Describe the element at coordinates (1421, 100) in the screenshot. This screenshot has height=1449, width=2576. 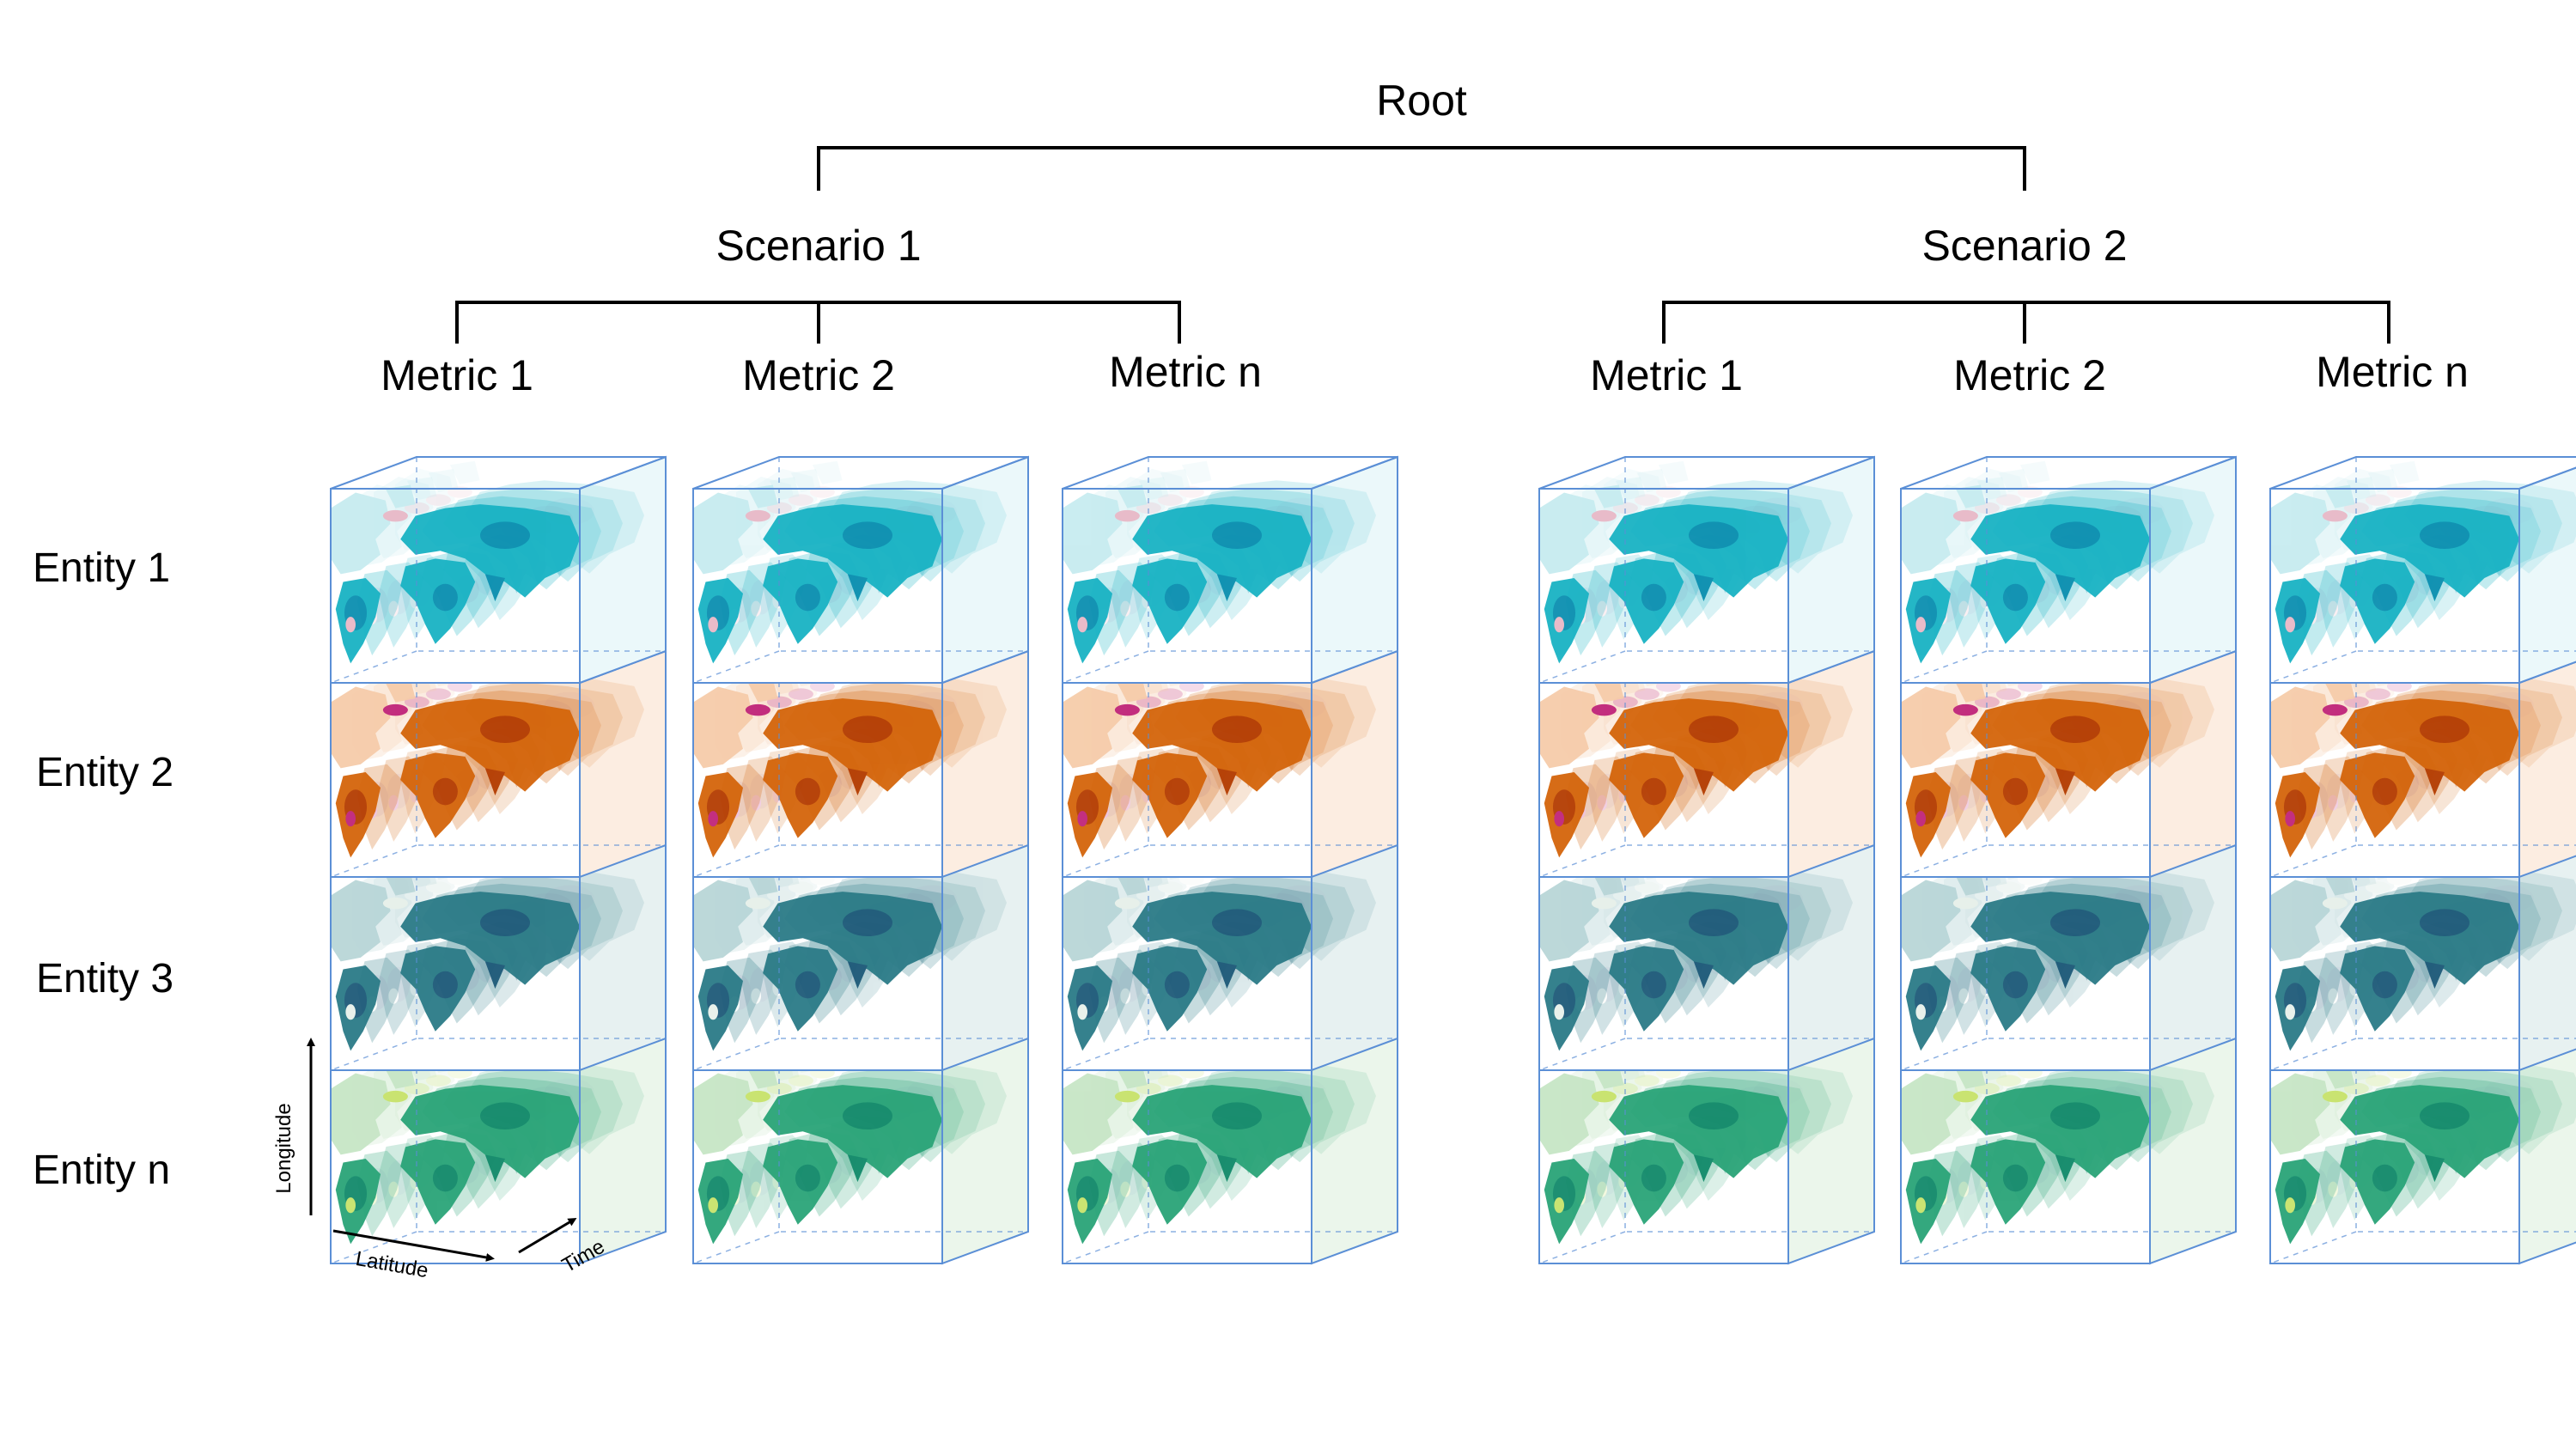
I see `root-label: Root` at that location.